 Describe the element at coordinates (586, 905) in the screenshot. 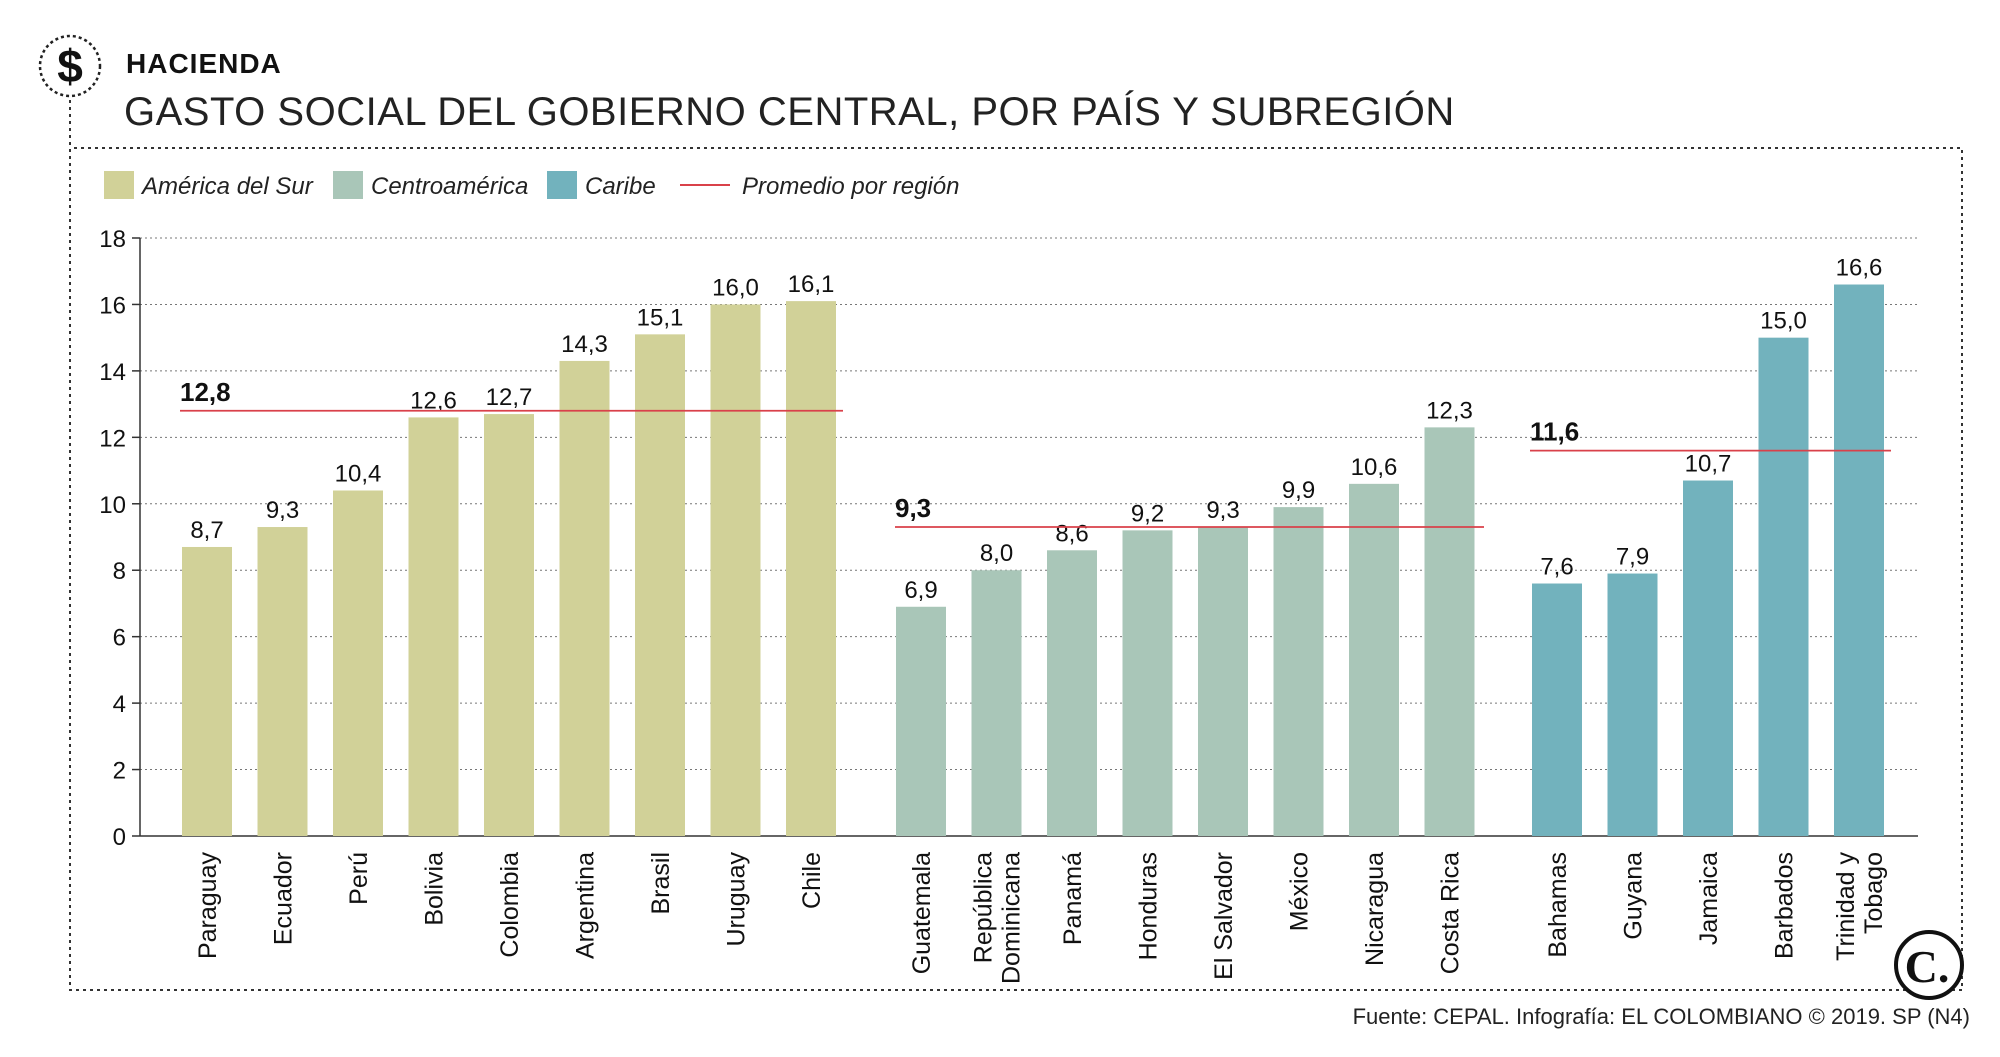

I see `category-label: Argentina` at that location.